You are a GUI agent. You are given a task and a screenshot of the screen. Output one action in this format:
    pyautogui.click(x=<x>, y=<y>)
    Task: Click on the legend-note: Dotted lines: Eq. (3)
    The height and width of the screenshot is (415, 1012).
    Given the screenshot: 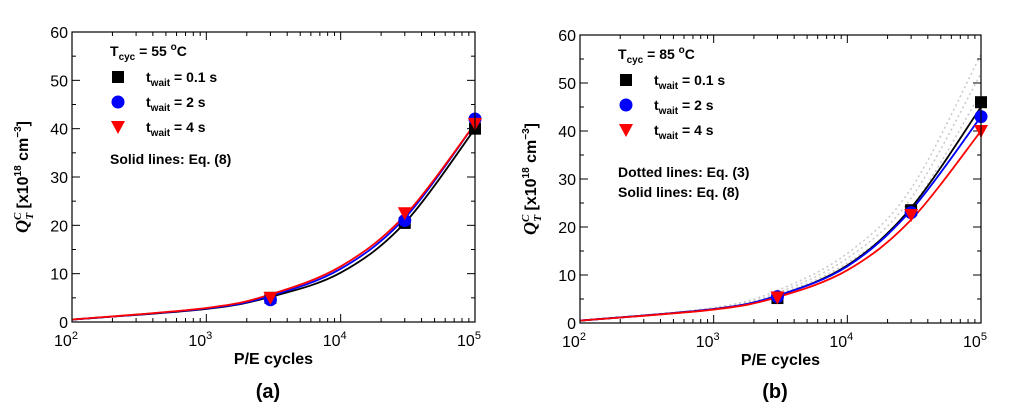 What is the action you would take?
    pyautogui.click(x=683, y=172)
    